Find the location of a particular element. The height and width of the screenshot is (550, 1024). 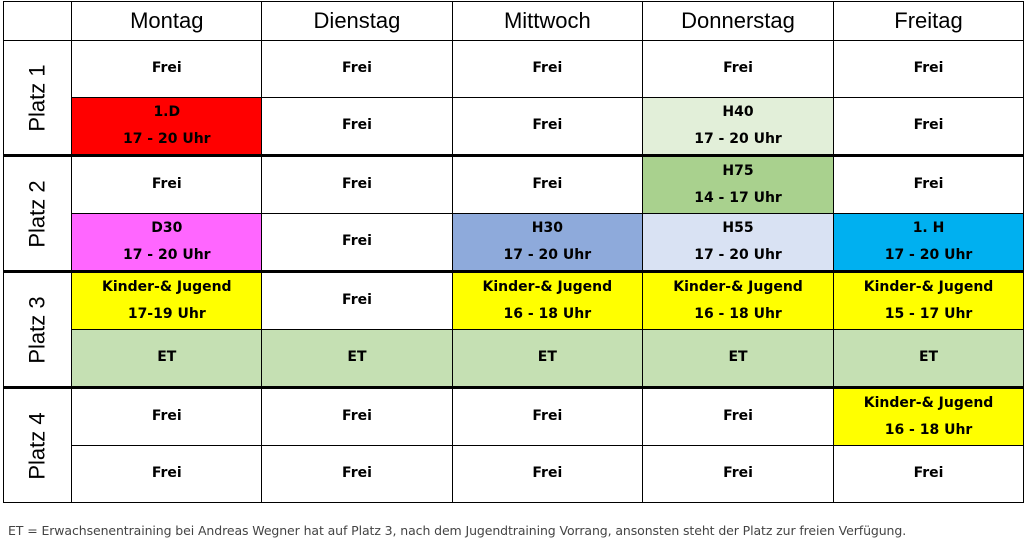

schedule-row: Frei Frei Frei Frei Frei is located at coordinates (514, 474).